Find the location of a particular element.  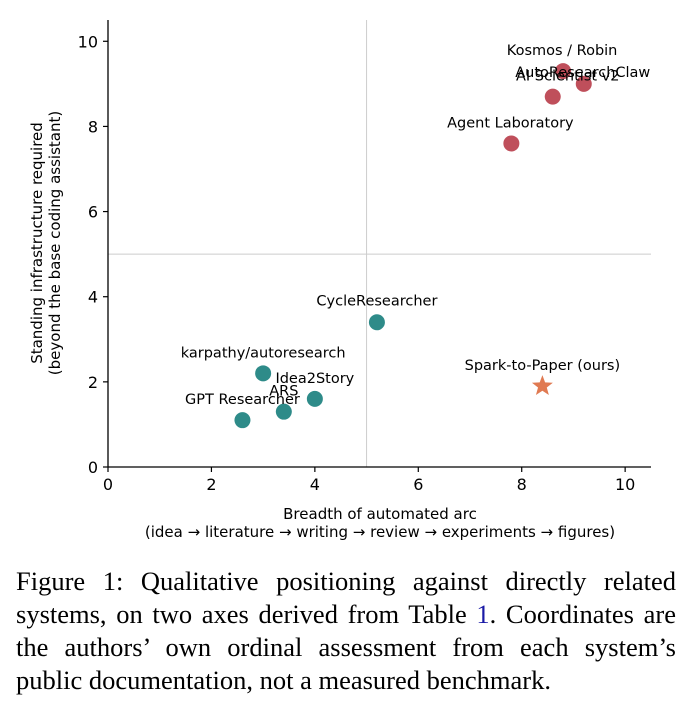

point-label-spark-to-paper-ours: Spark-to-Paper (ours) is located at coordinates (543, 366).